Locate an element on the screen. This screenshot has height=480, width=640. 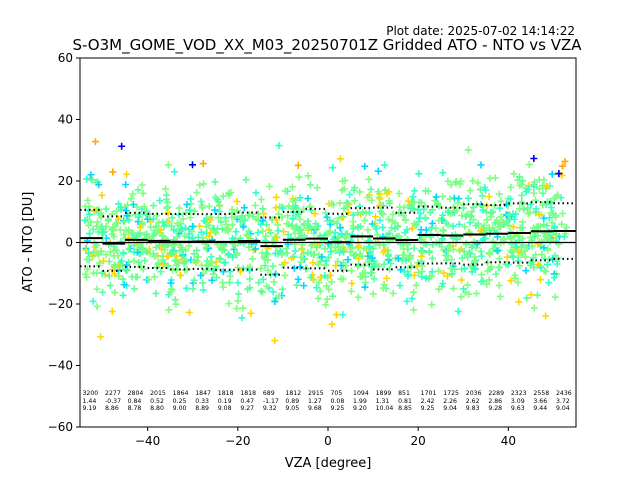
bin-std-label: 10.04 is located at coordinates (385, 408).